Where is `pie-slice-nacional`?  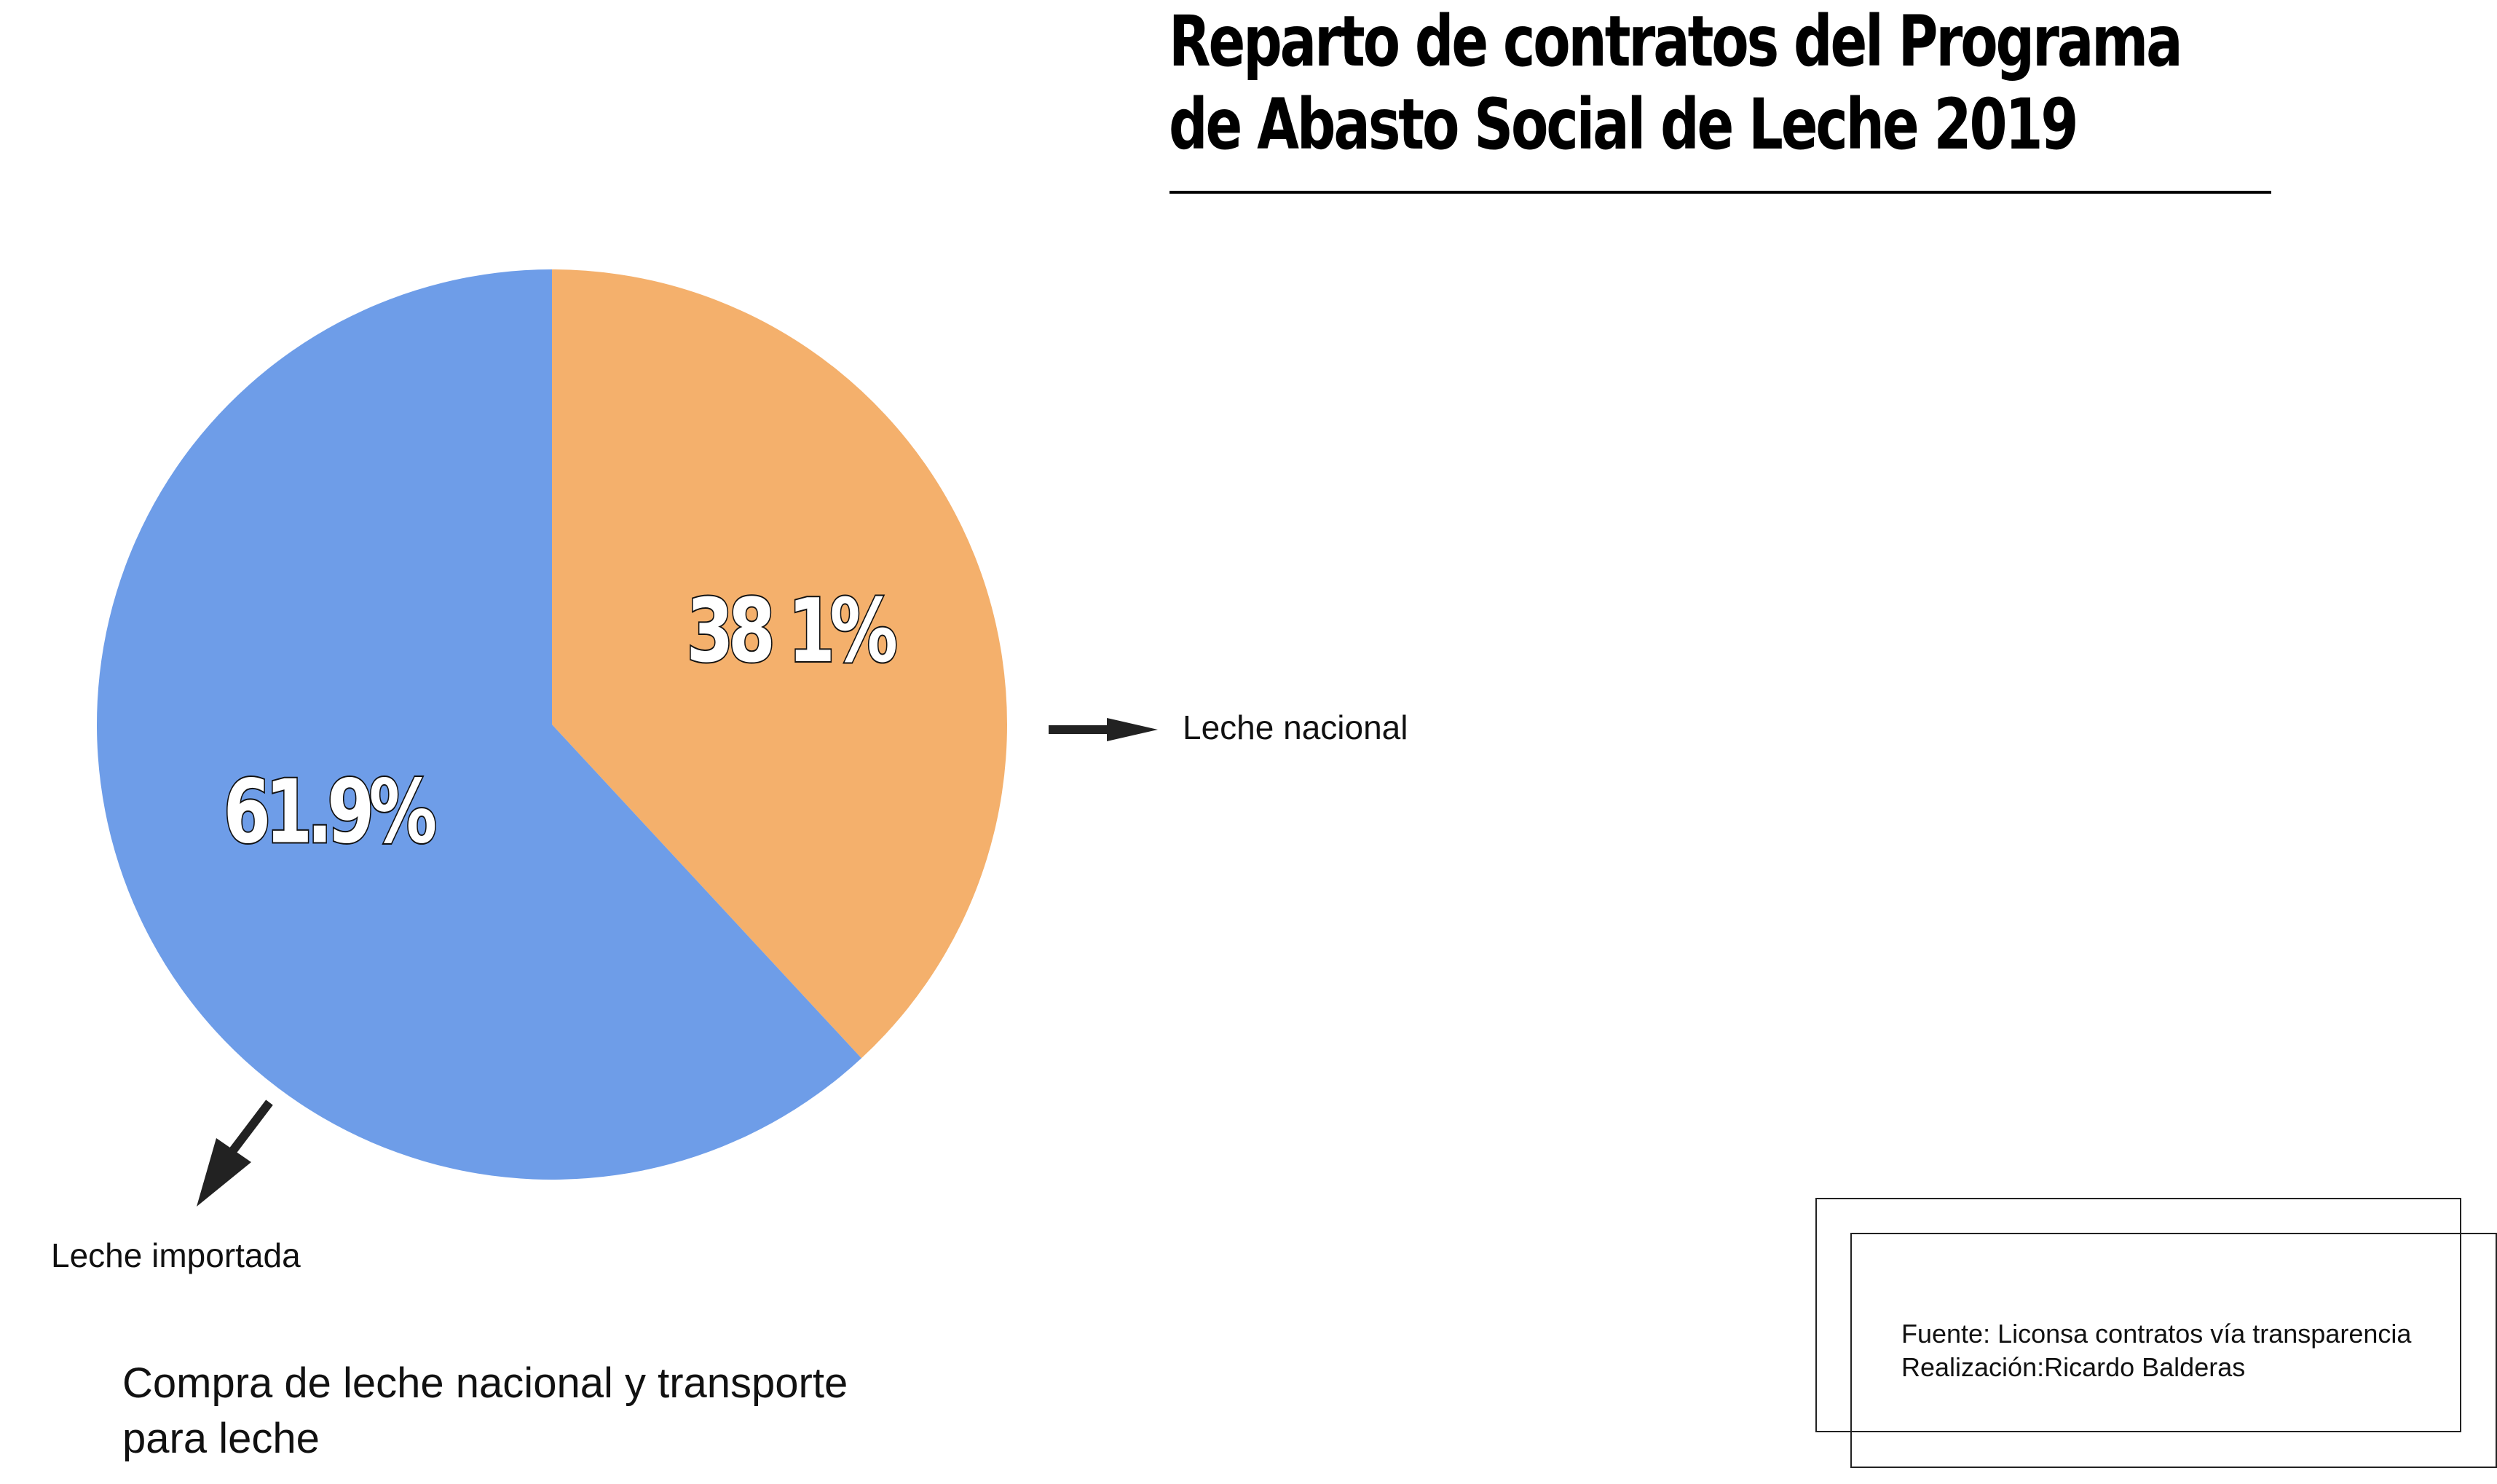 pie-slice-nacional is located at coordinates (779, 664).